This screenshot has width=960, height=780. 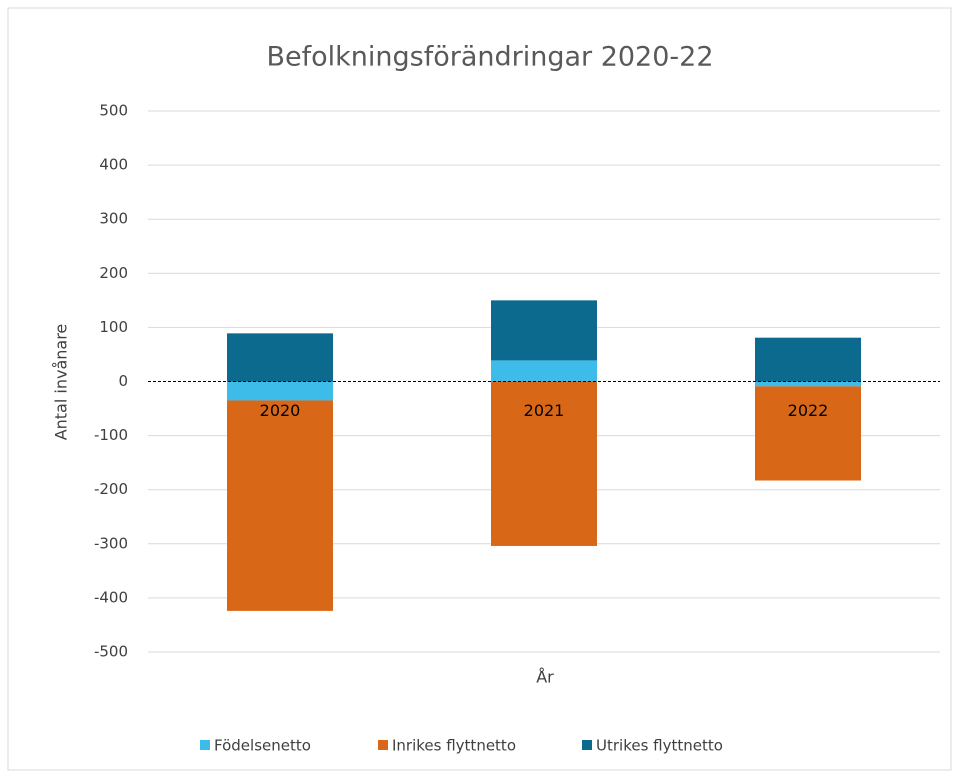 I want to click on x-tick-label: 2021, so click(x=544, y=410).